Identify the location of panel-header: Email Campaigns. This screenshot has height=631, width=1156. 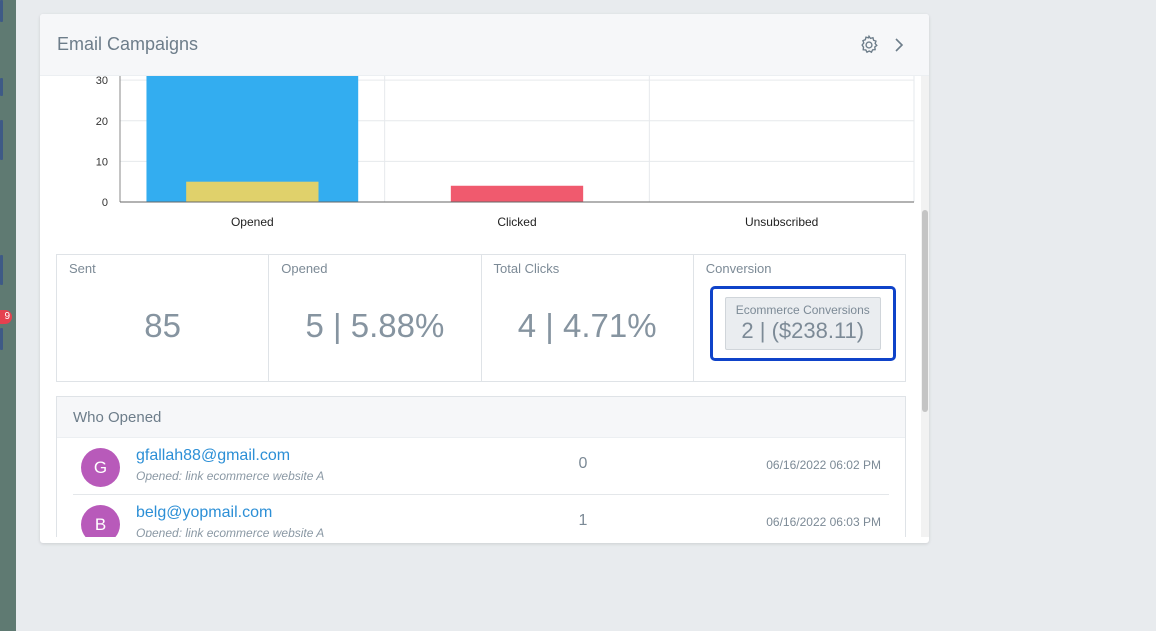
(484, 45).